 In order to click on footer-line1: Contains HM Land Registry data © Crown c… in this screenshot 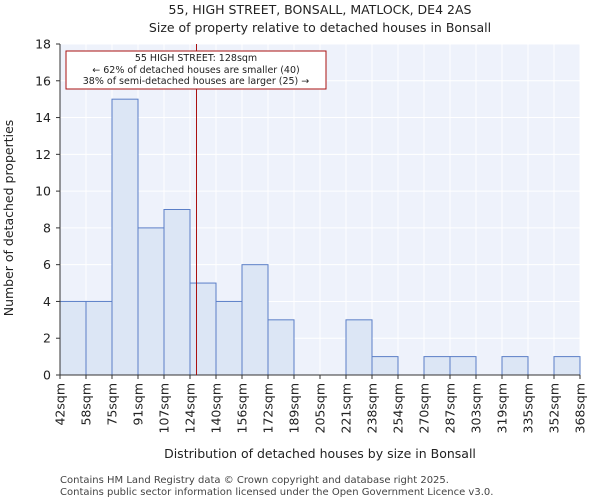, I will do `click(254, 480)`.